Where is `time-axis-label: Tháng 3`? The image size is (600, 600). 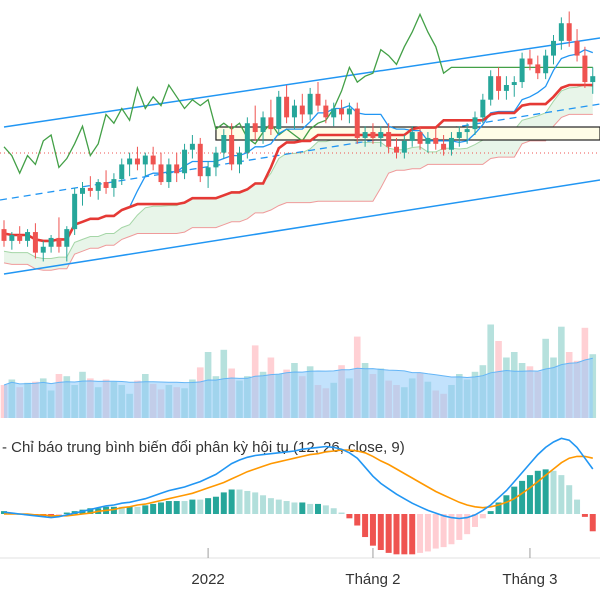
time-axis-label: Tháng 3 is located at coordinates (529, 579).